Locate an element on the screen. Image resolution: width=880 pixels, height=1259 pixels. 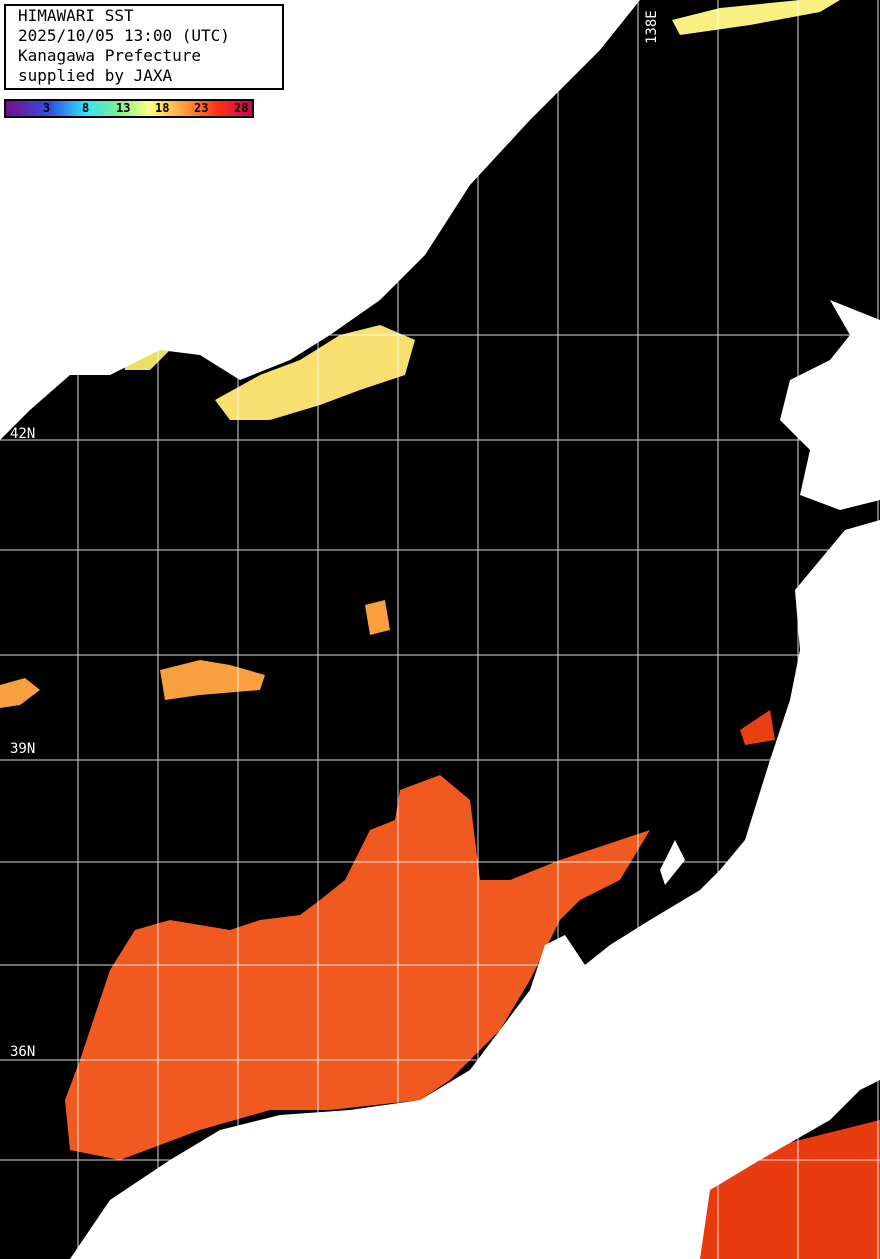
scale-tick: 18 is located at coordinates (162, 108).